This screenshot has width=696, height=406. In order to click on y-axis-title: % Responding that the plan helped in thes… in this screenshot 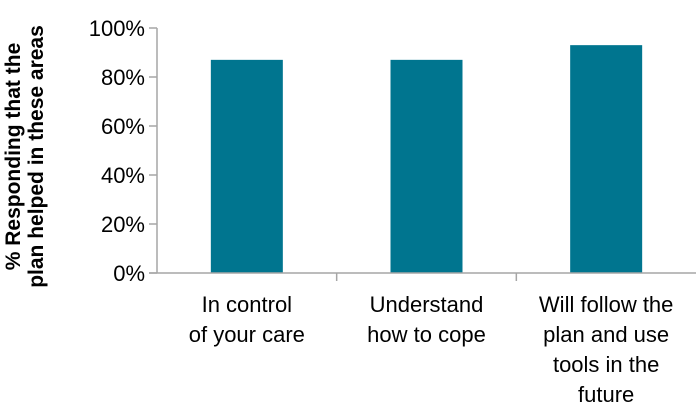, I will do `click(25, 156)`.